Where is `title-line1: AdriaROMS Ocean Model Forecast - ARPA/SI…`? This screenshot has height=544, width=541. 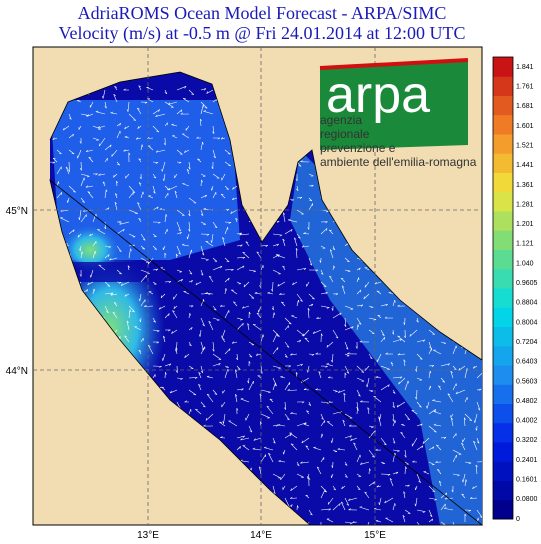
title-line1: AdriaROMS Ocean Model Forecast - ARPA/SI… is located at coordinates (262, 13).